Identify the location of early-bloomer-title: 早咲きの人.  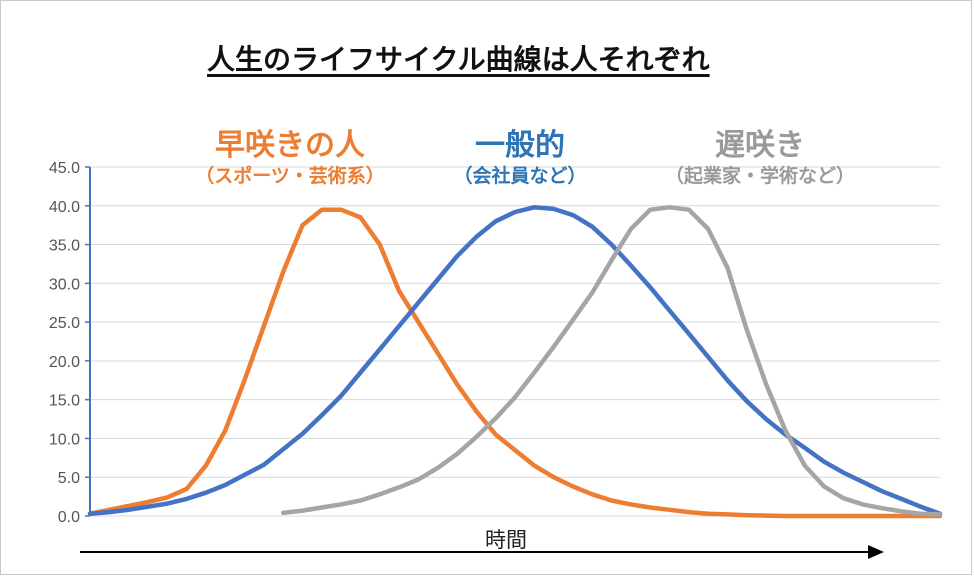
(290, 145).